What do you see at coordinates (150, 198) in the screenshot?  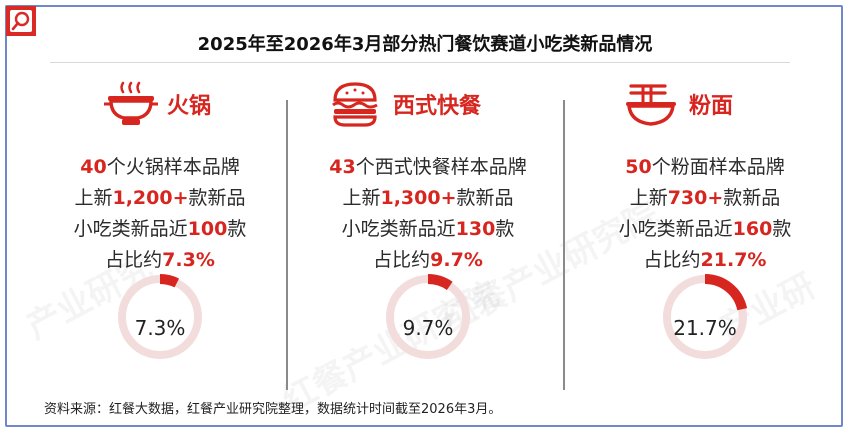 I see `launch-count: 1,200+` at bounding box center [150, 198].